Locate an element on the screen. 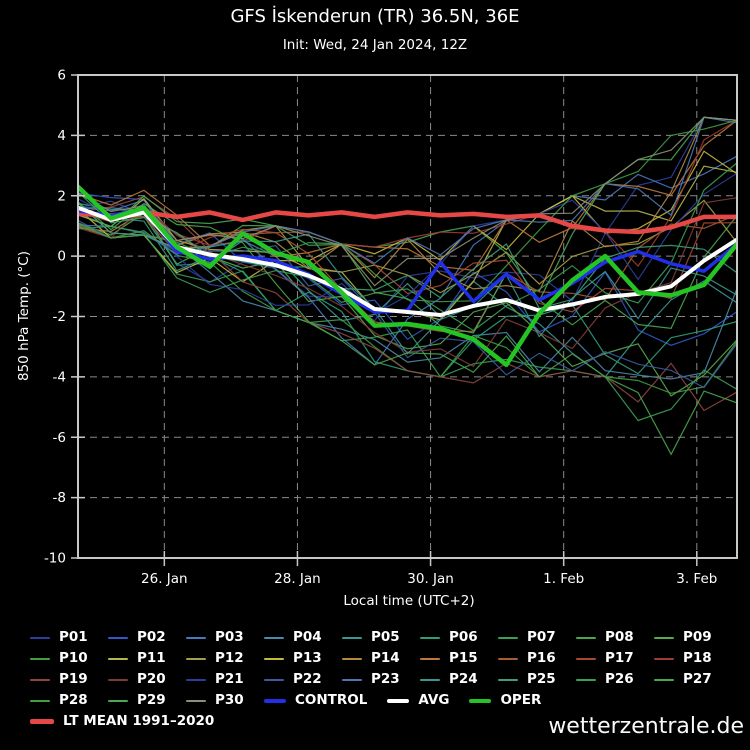  y-tick-label: 4 is located at coordinates (61, 136).